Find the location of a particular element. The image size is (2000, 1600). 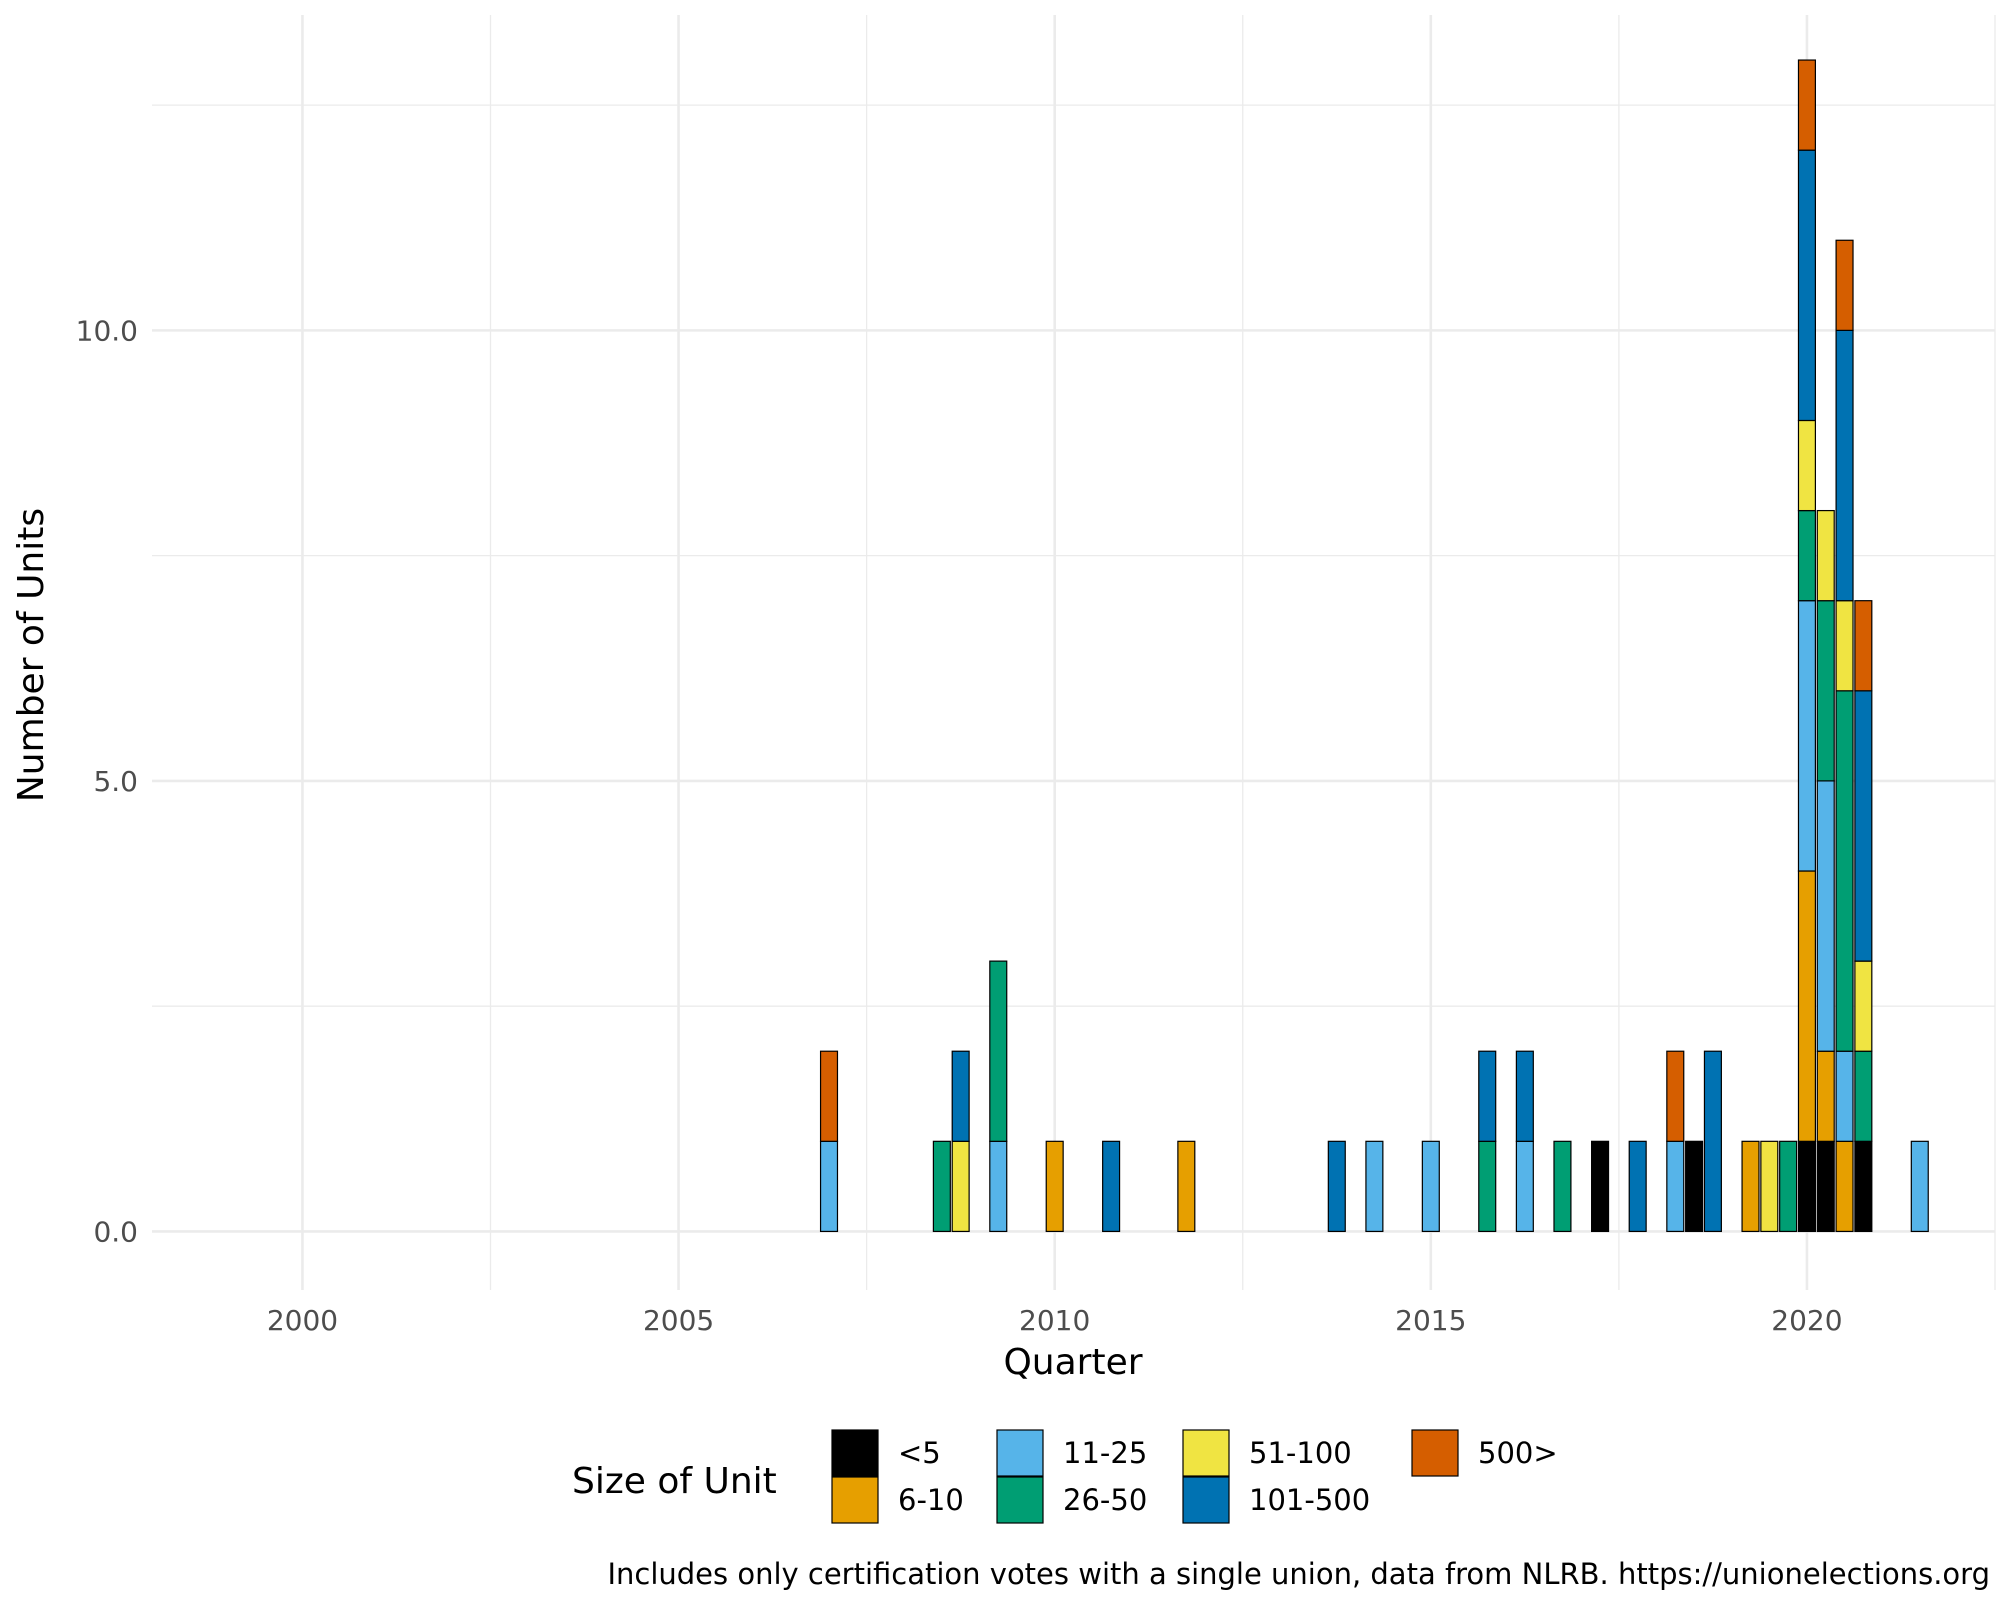

x-tick-label: 2010 is located at coordinates (1054, 1320).